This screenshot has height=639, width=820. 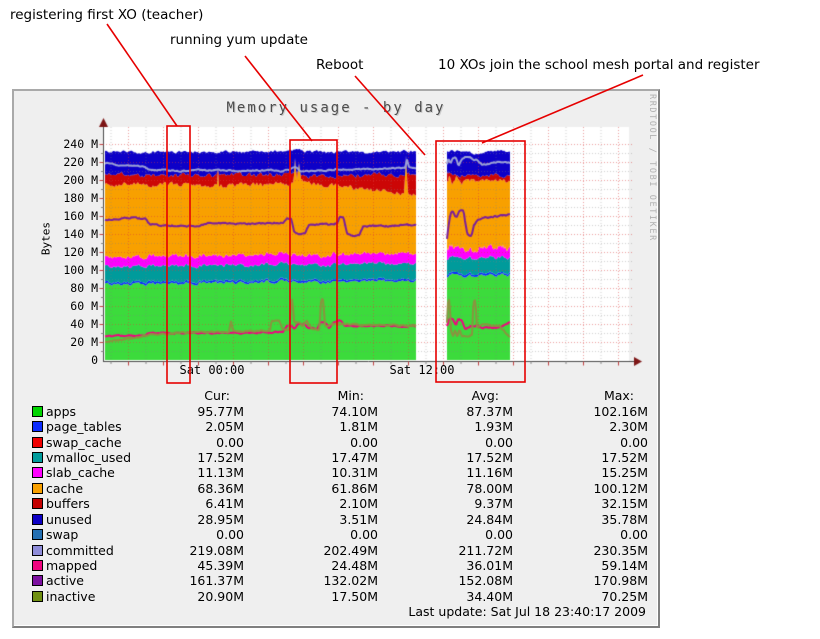 What do you see at coordinates (84, 427) in the screenshot?
I see `legend-series-name: page_tables` at bounding box center [84, 427].